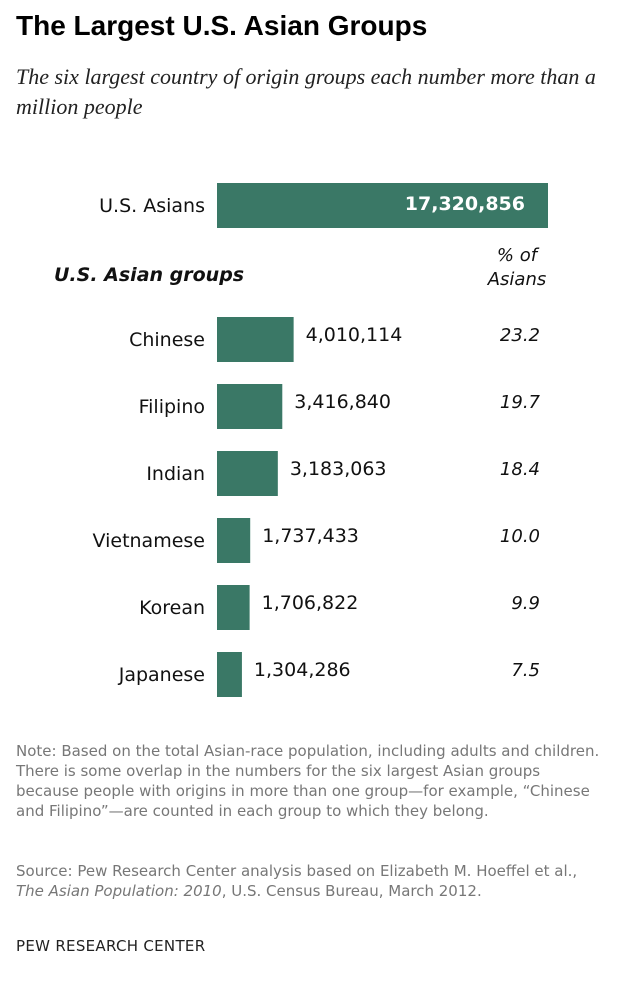 The image size is (641, 982). I want to click on category-label: Vietnamese, so click(149, 541).